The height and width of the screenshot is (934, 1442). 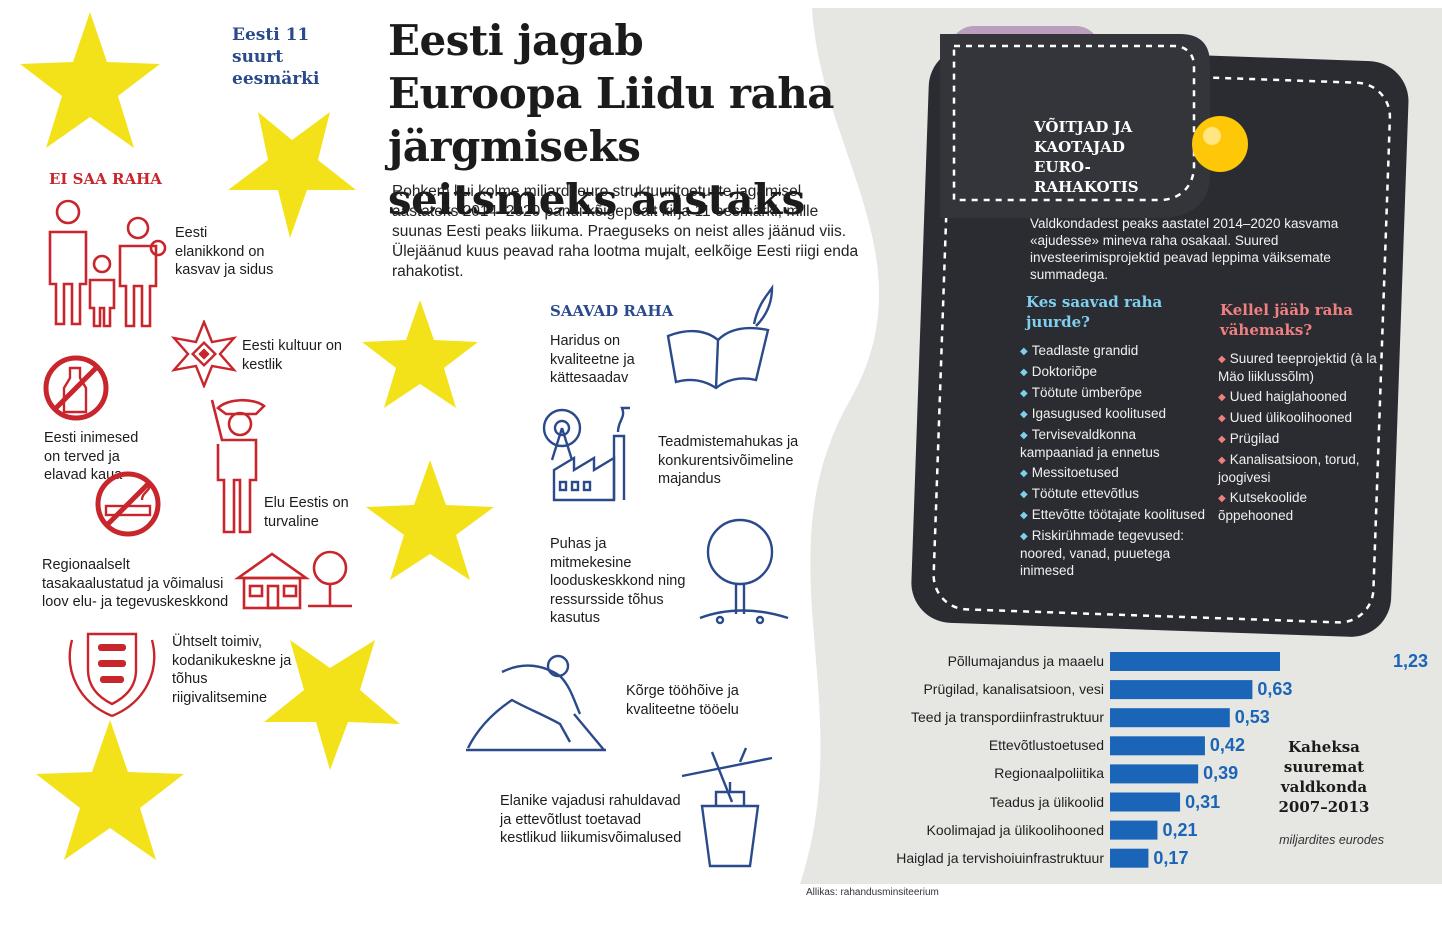 I want to click on wallet-list-item: ◆ Teadlaste grandid, so click(x=1115, y=351).